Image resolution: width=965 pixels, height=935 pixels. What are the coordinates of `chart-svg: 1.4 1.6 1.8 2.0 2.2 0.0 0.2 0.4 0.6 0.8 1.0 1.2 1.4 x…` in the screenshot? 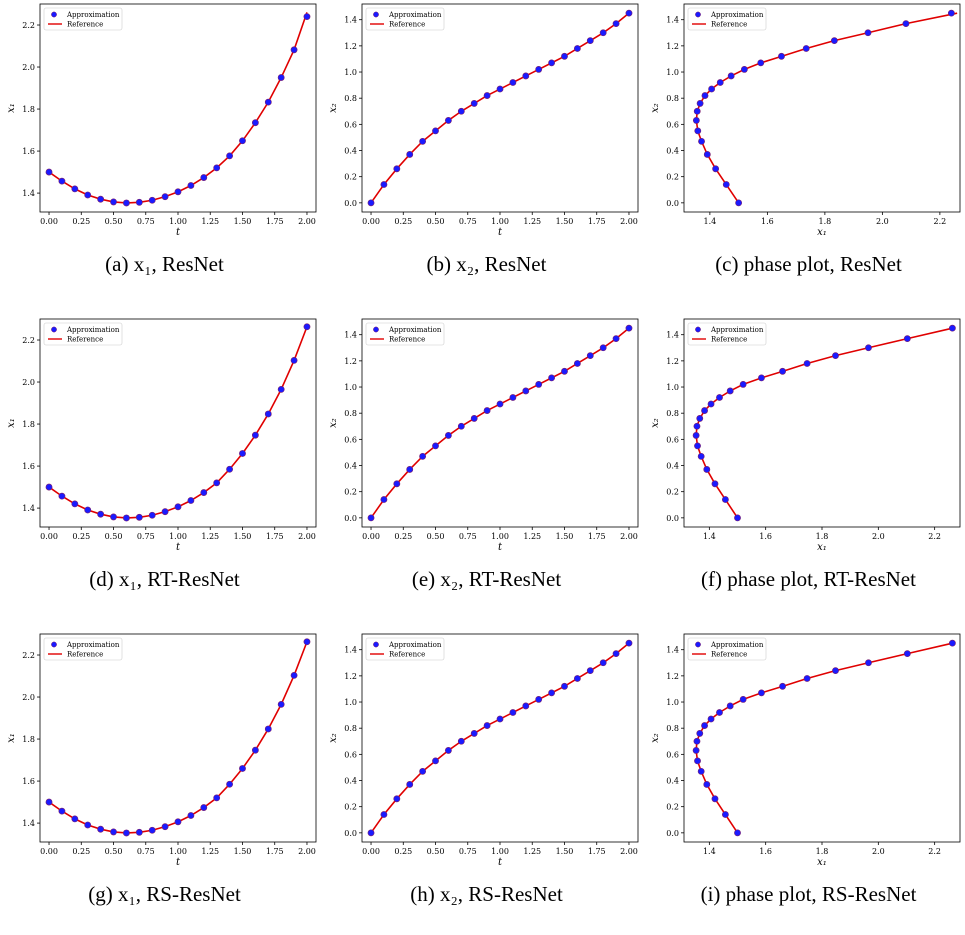 It's located at (805, 120).